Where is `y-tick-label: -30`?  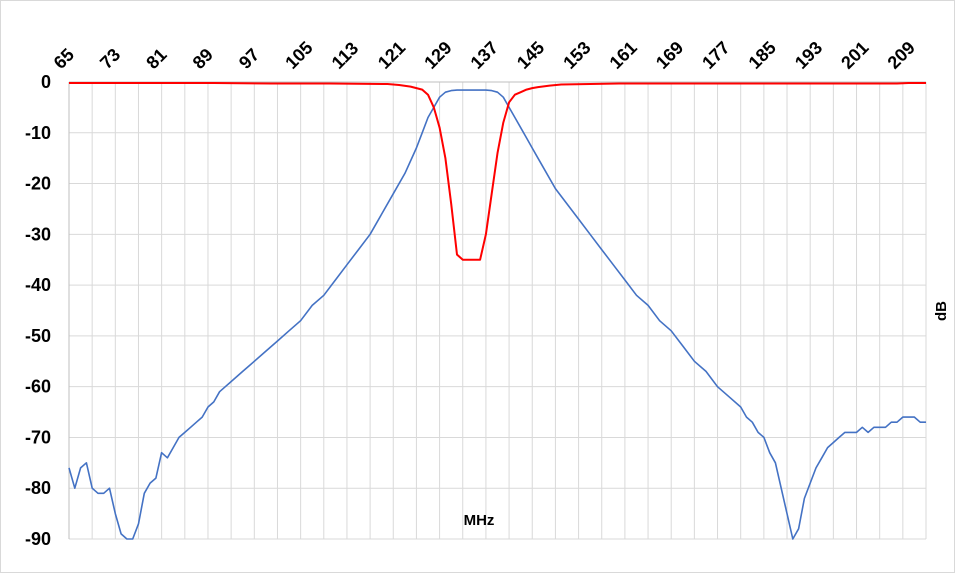
y-tick-label: -30 is located at coordinates (38, 234).